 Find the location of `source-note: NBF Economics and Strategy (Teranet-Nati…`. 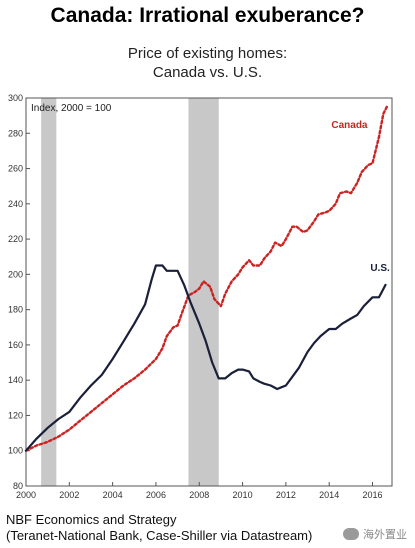

source-note: NBF Economics and Strategy (Teranet-Nati… is located at coordinates (159, 528).